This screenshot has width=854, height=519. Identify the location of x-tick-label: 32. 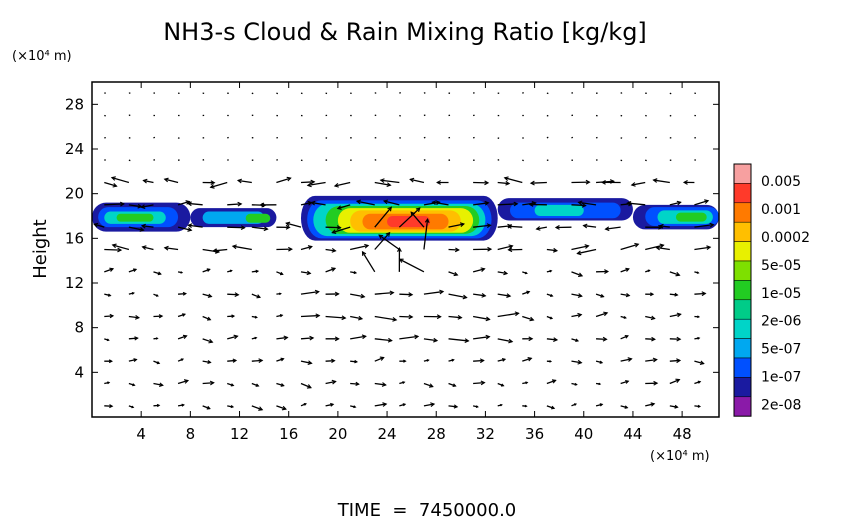
(485, 434).